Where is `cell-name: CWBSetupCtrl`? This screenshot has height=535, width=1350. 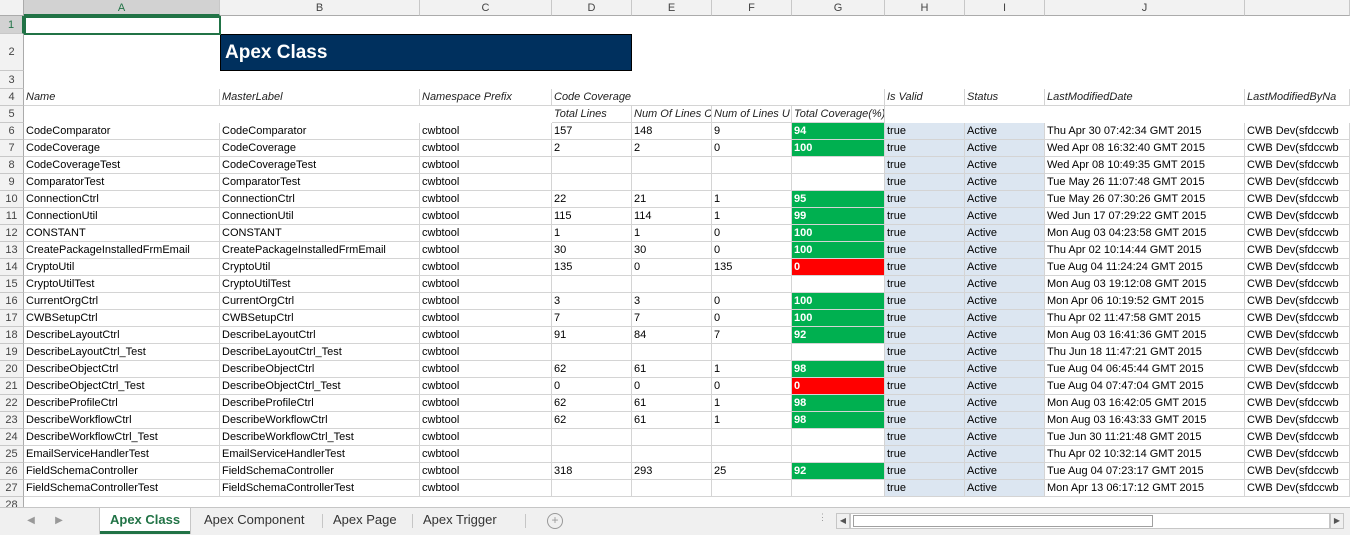 cell-name: CWBSetupCtrl is located at coordinates (122, 318).